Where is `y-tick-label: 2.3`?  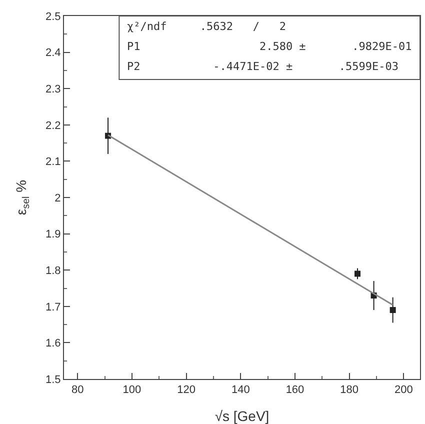
y-tick-label: 2.3 is located at coordinates (53, 89).